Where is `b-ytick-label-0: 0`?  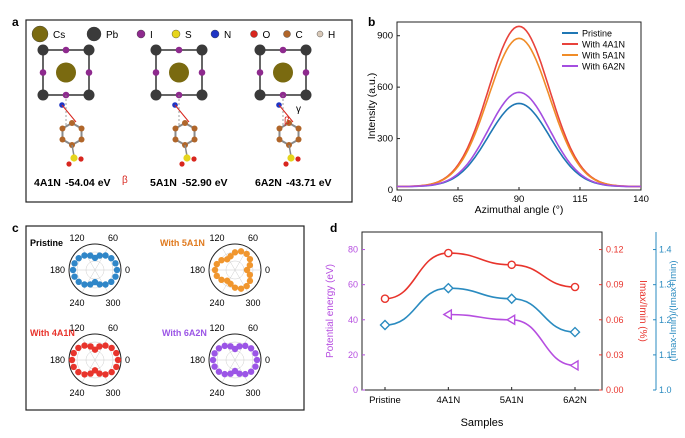
b-ytick-label-0: 0 is located at coordinates (390, 190).